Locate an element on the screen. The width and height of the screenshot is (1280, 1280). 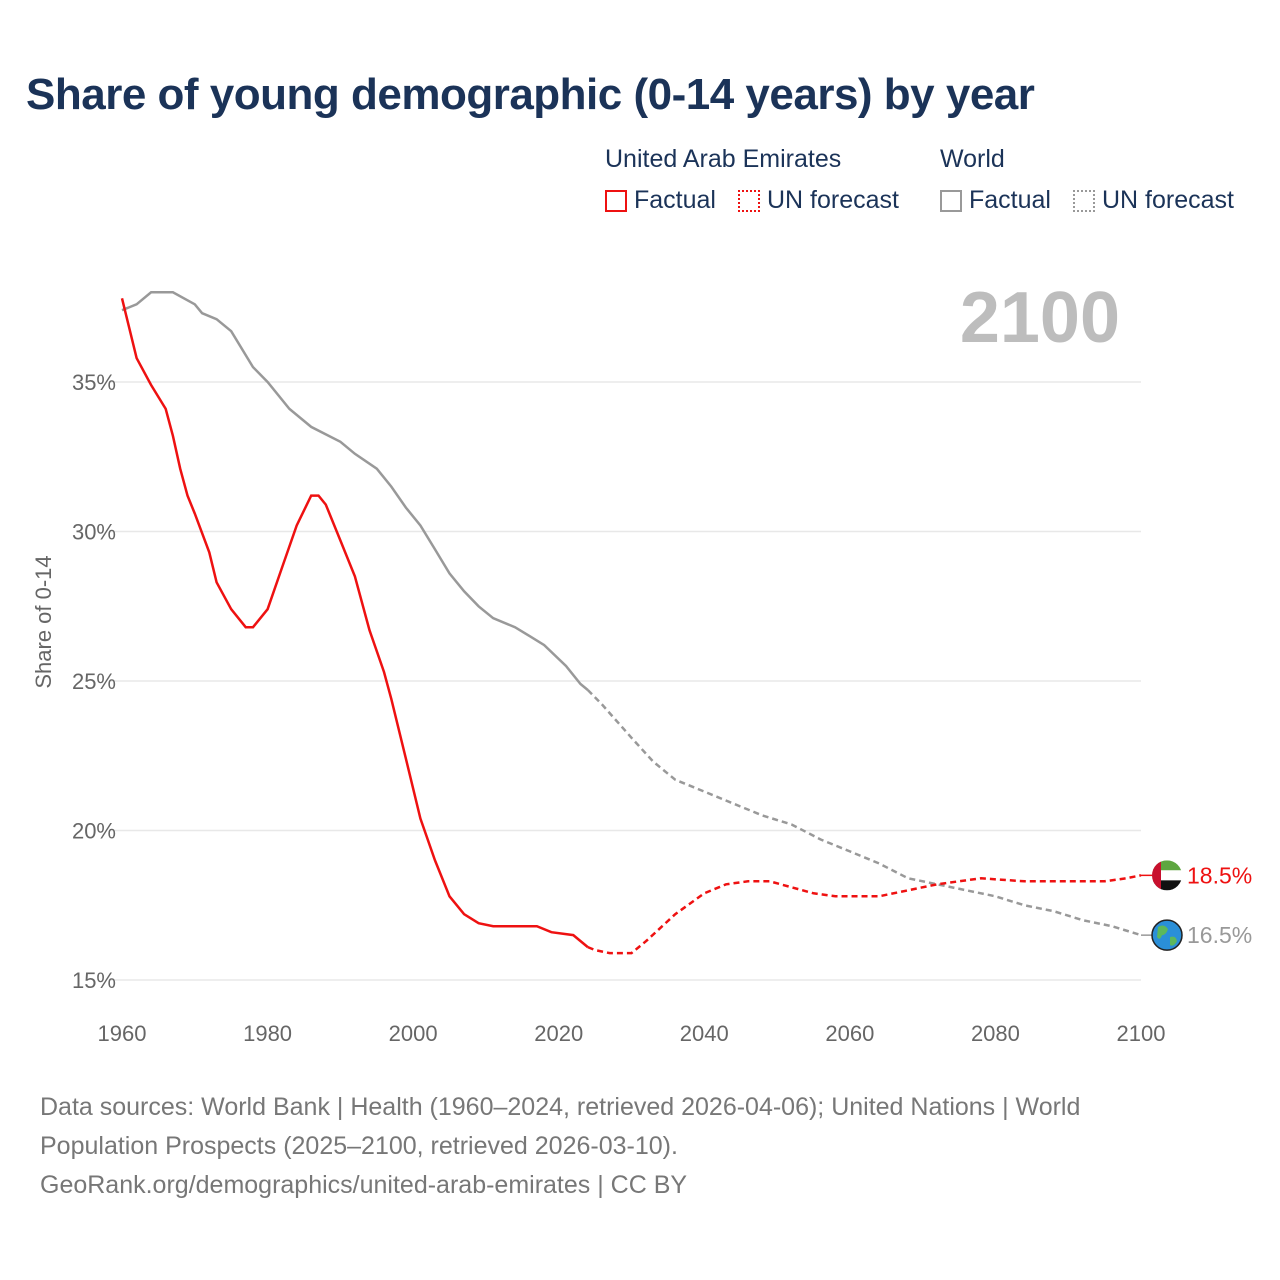
y-tick-label: 15% is located at coordinates (94, 980).